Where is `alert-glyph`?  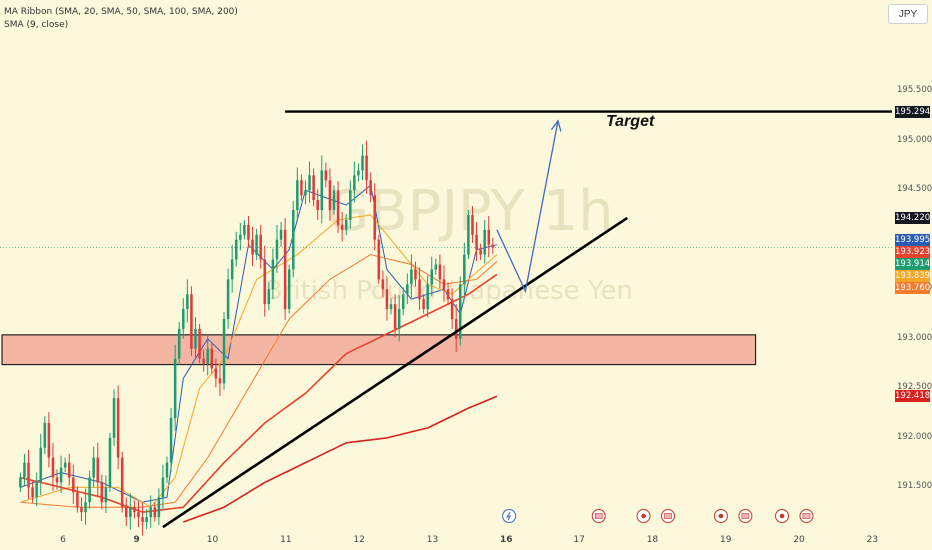 alert-glyph is located at coordinates (782, 516).